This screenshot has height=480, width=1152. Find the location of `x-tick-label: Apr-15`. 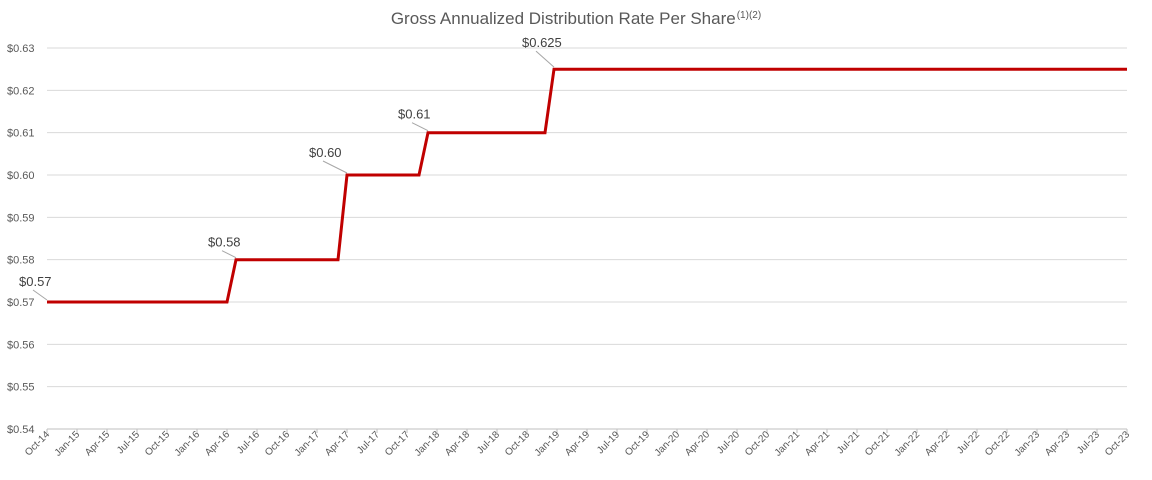

x-tick-label: Apr-15 is located at coordinates (97, 443).